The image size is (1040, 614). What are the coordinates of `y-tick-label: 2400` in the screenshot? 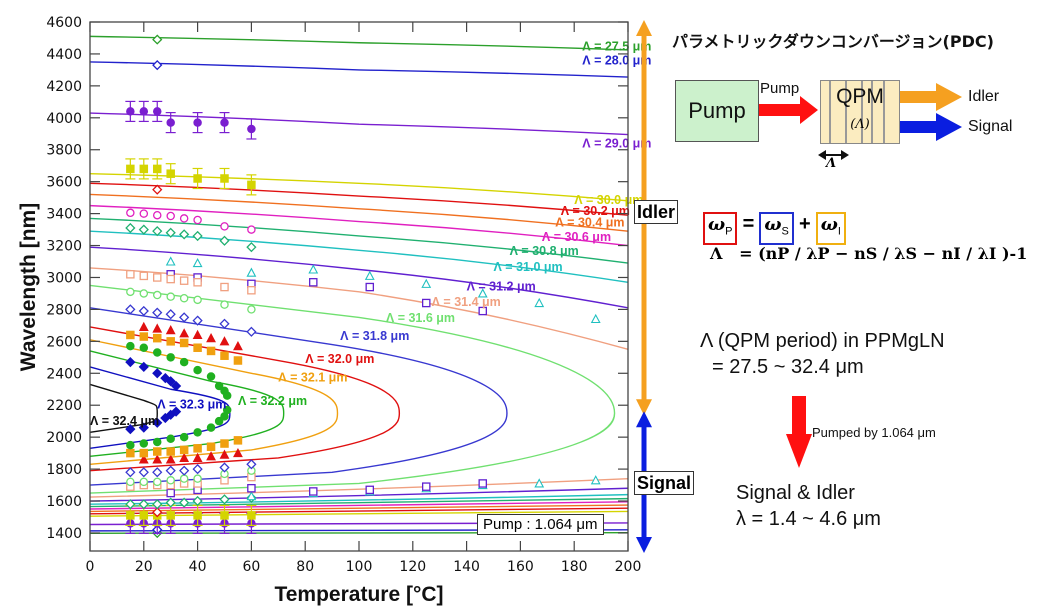 It's located at (64, 374).